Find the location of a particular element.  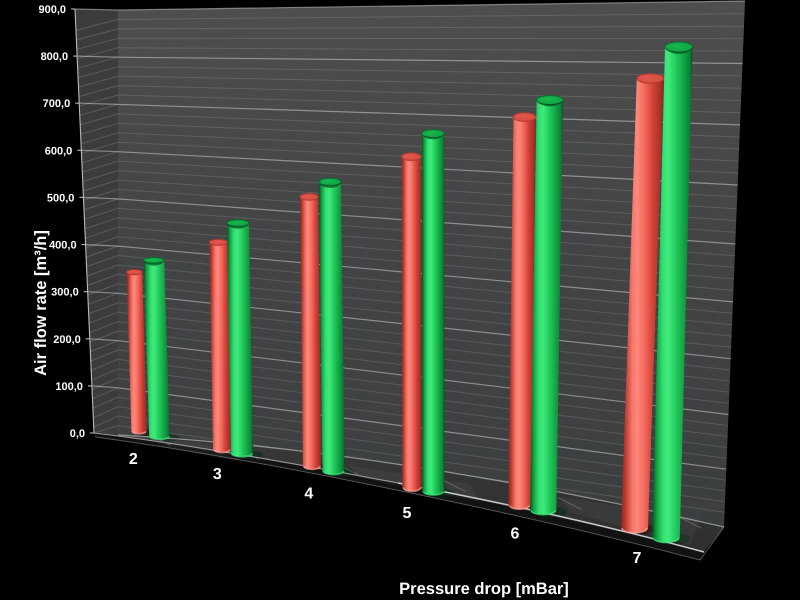

svg-text: 3 is located at coordinates (217, 474).